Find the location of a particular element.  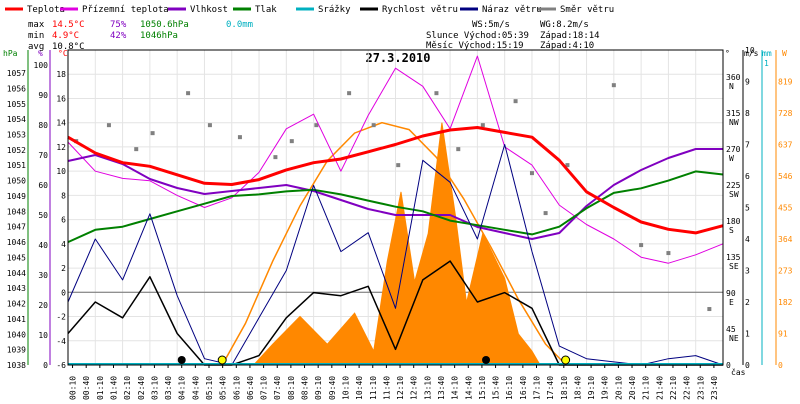

tick-label-direction: 360 is located at coordinates (733, 77).